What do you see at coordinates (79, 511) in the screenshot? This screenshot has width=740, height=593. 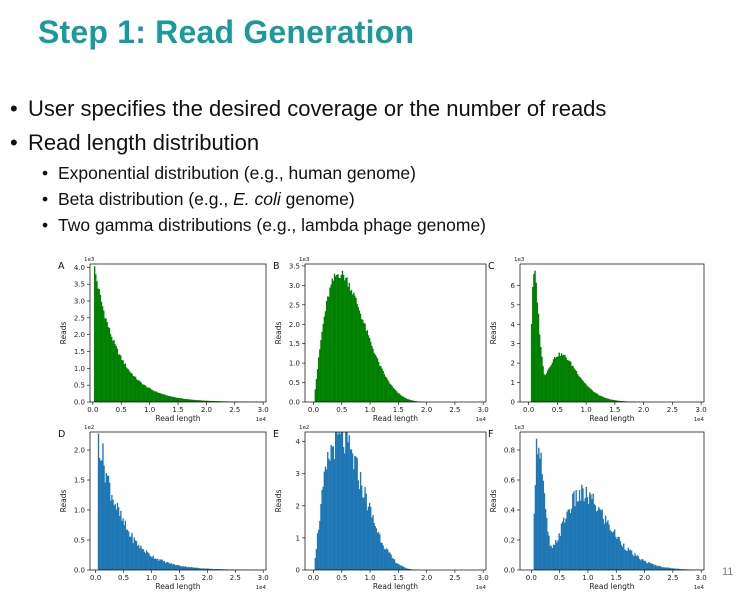 I see `y-tick-label: 1.0` at bounding box center [79, 511].